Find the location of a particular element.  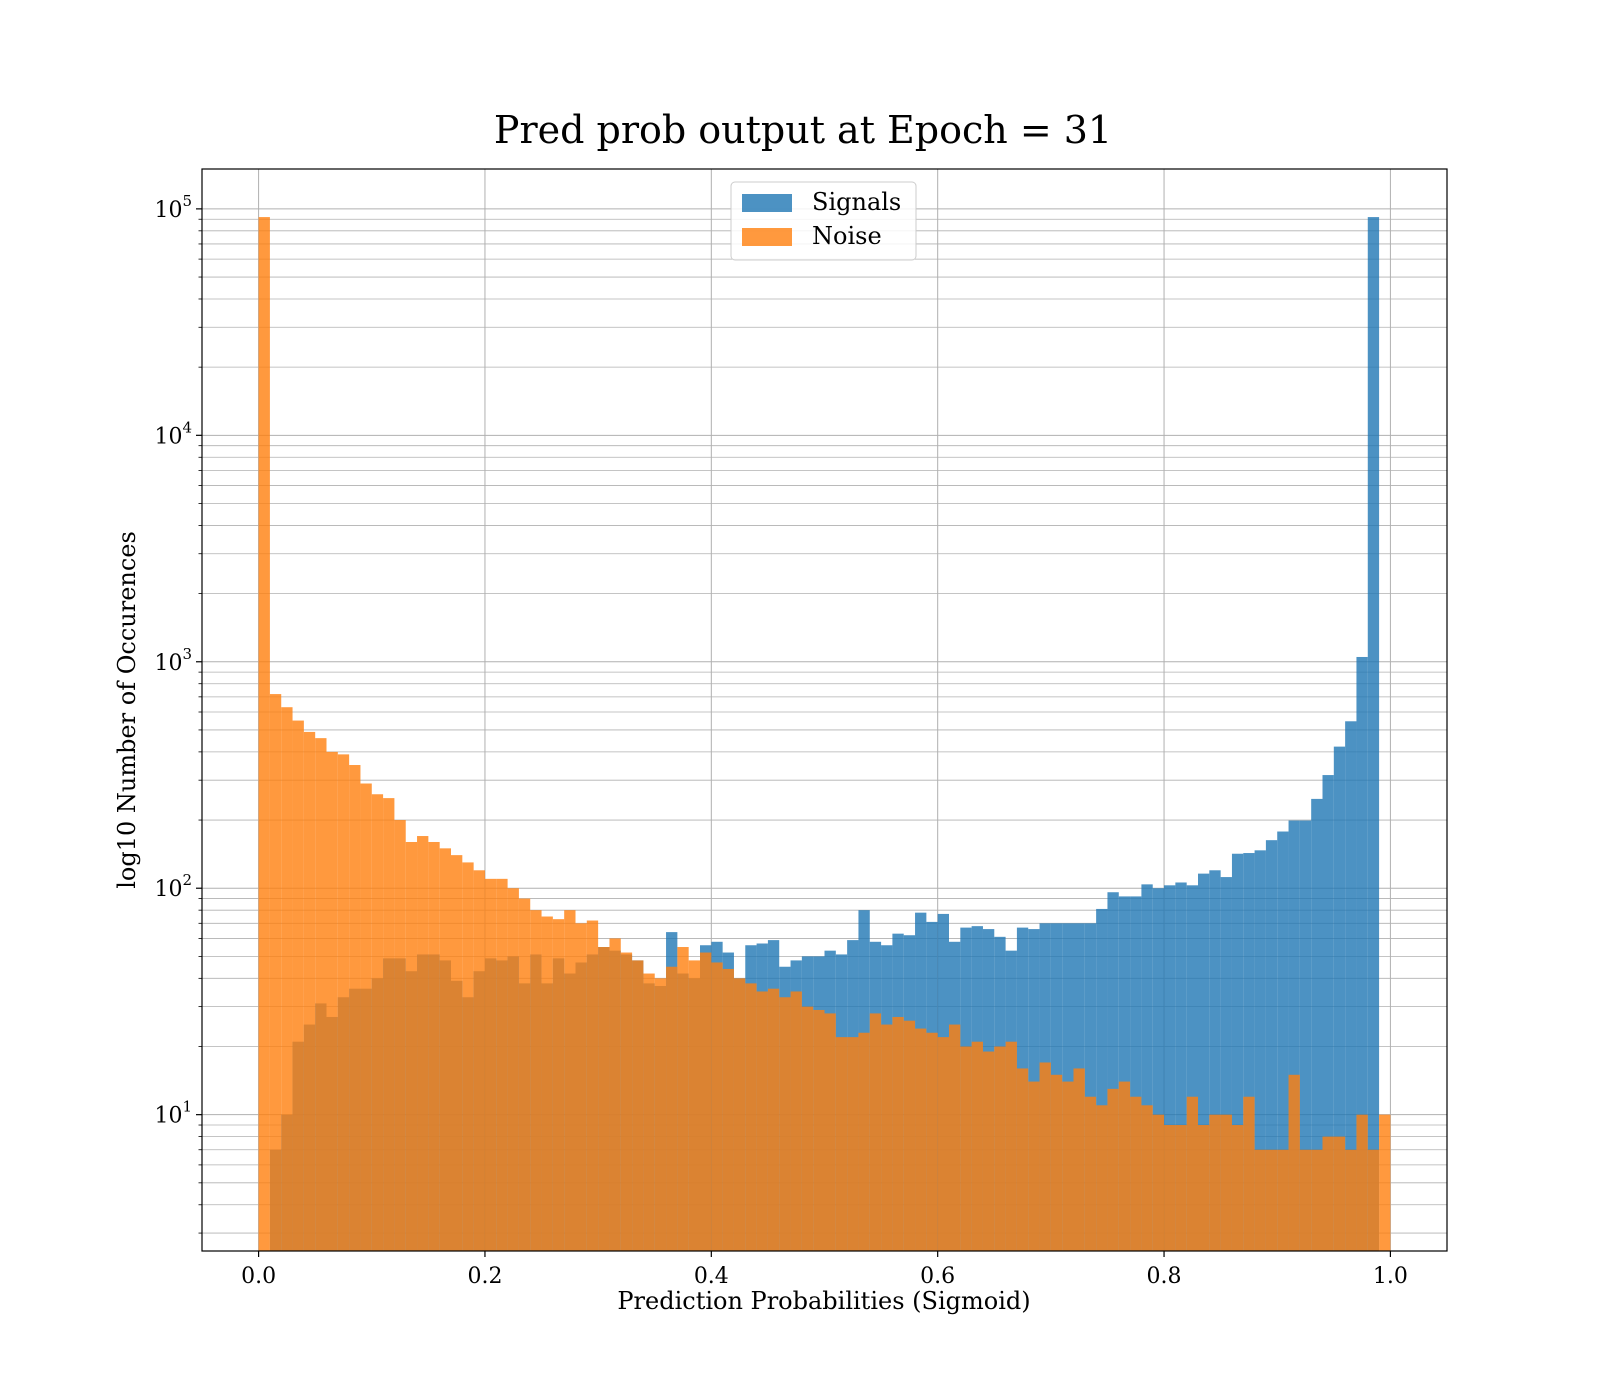

y-tick-label: 10⁵ is located at coordinates (173, 207).